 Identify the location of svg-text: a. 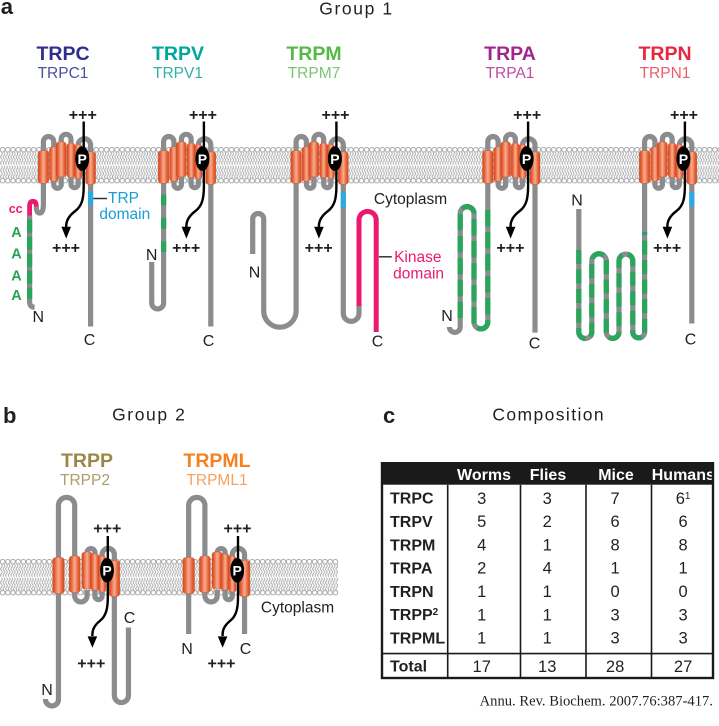
(7, 9).